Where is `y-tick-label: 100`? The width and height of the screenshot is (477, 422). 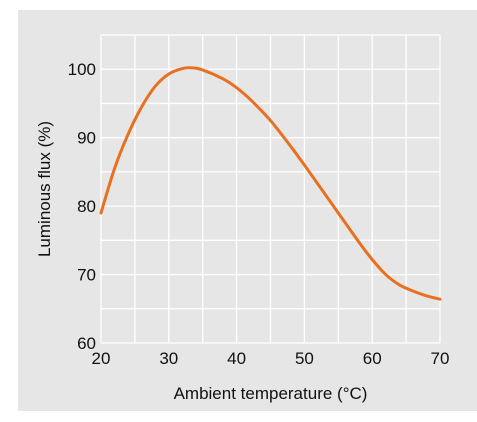
y-tick-label: 100 is located at coordinates (82, 69).